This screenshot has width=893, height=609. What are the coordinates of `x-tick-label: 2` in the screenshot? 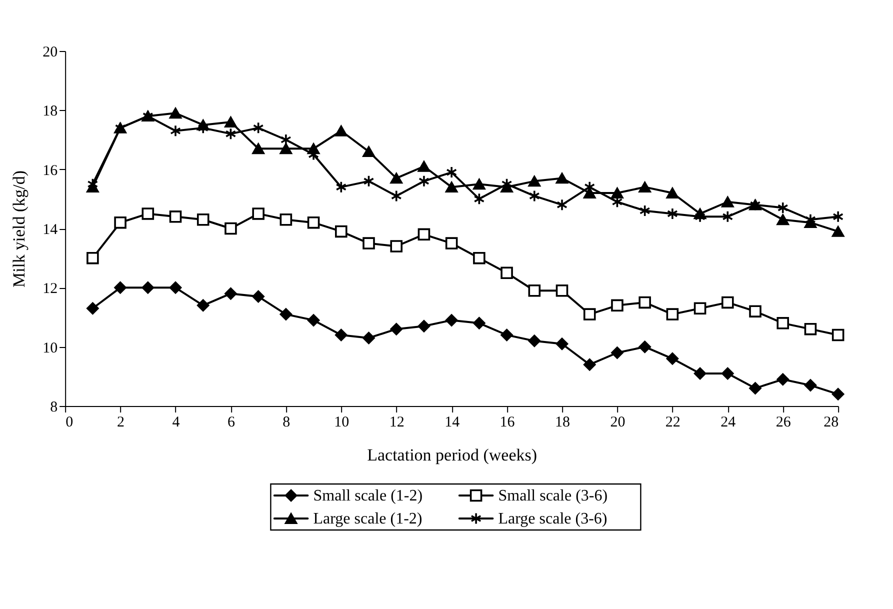 It's located at (121, 422).